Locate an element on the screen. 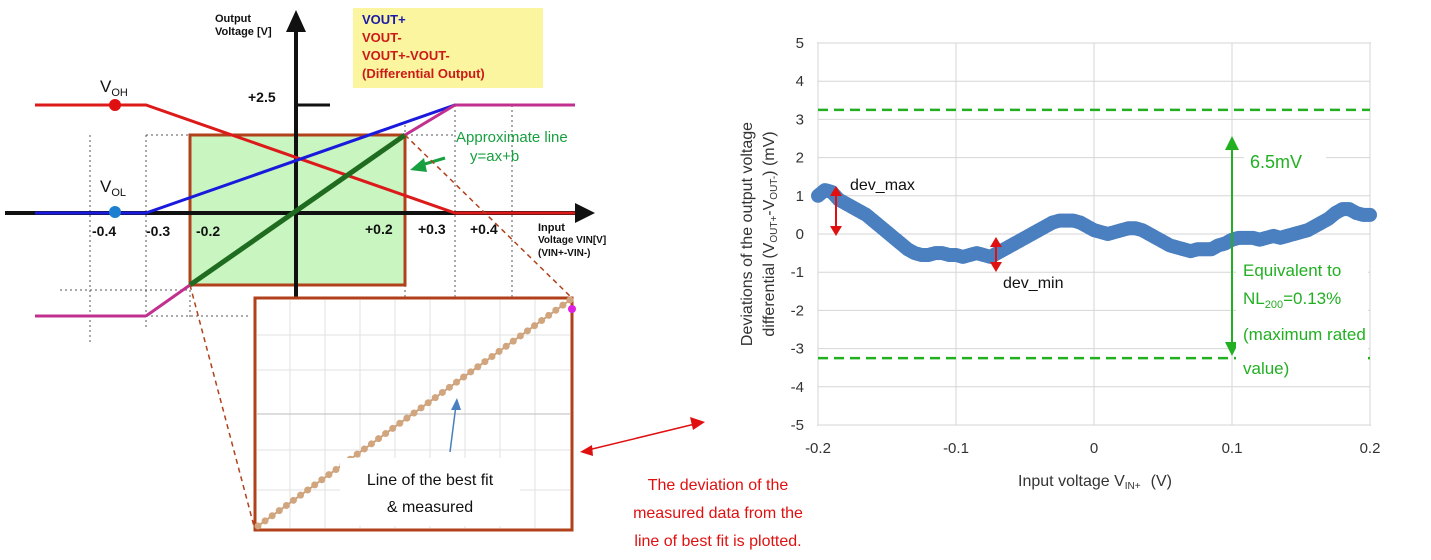  y-axis-label-line1: Output is located at coordinates (233, 19).